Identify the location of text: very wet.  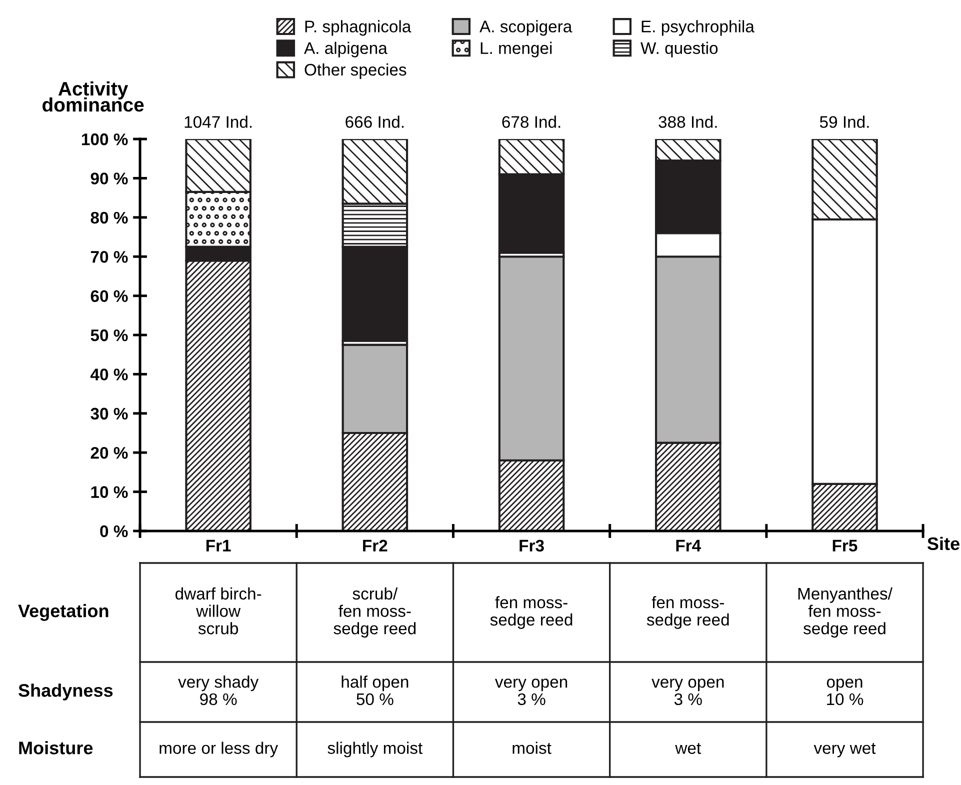
(845, 750).